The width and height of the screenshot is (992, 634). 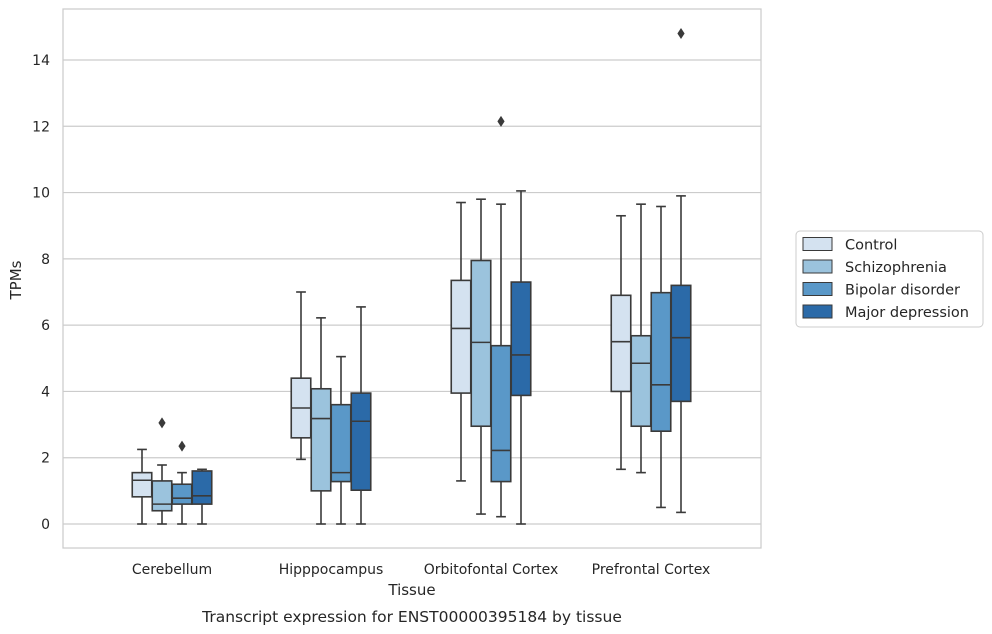 I want to click on legend-frame, so click(x=889, y=279).